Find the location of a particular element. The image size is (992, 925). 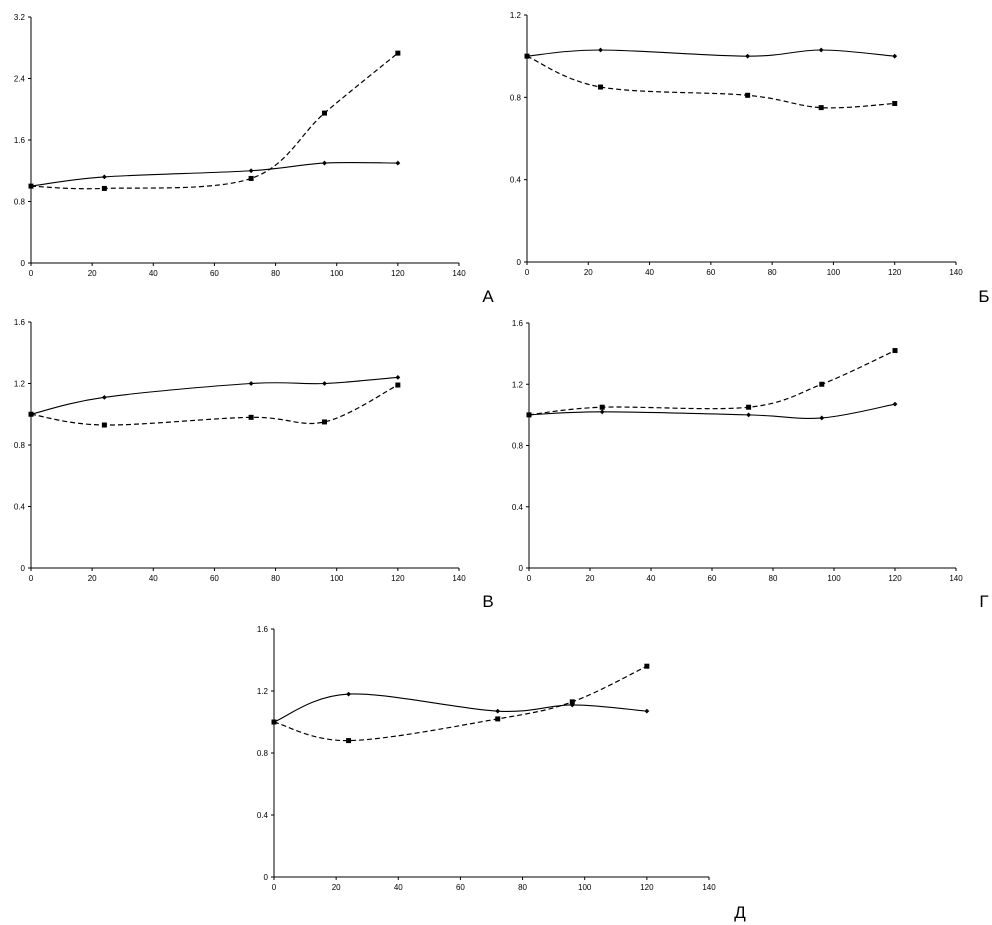

panel-label: Б is located at coordinates (983, 296).